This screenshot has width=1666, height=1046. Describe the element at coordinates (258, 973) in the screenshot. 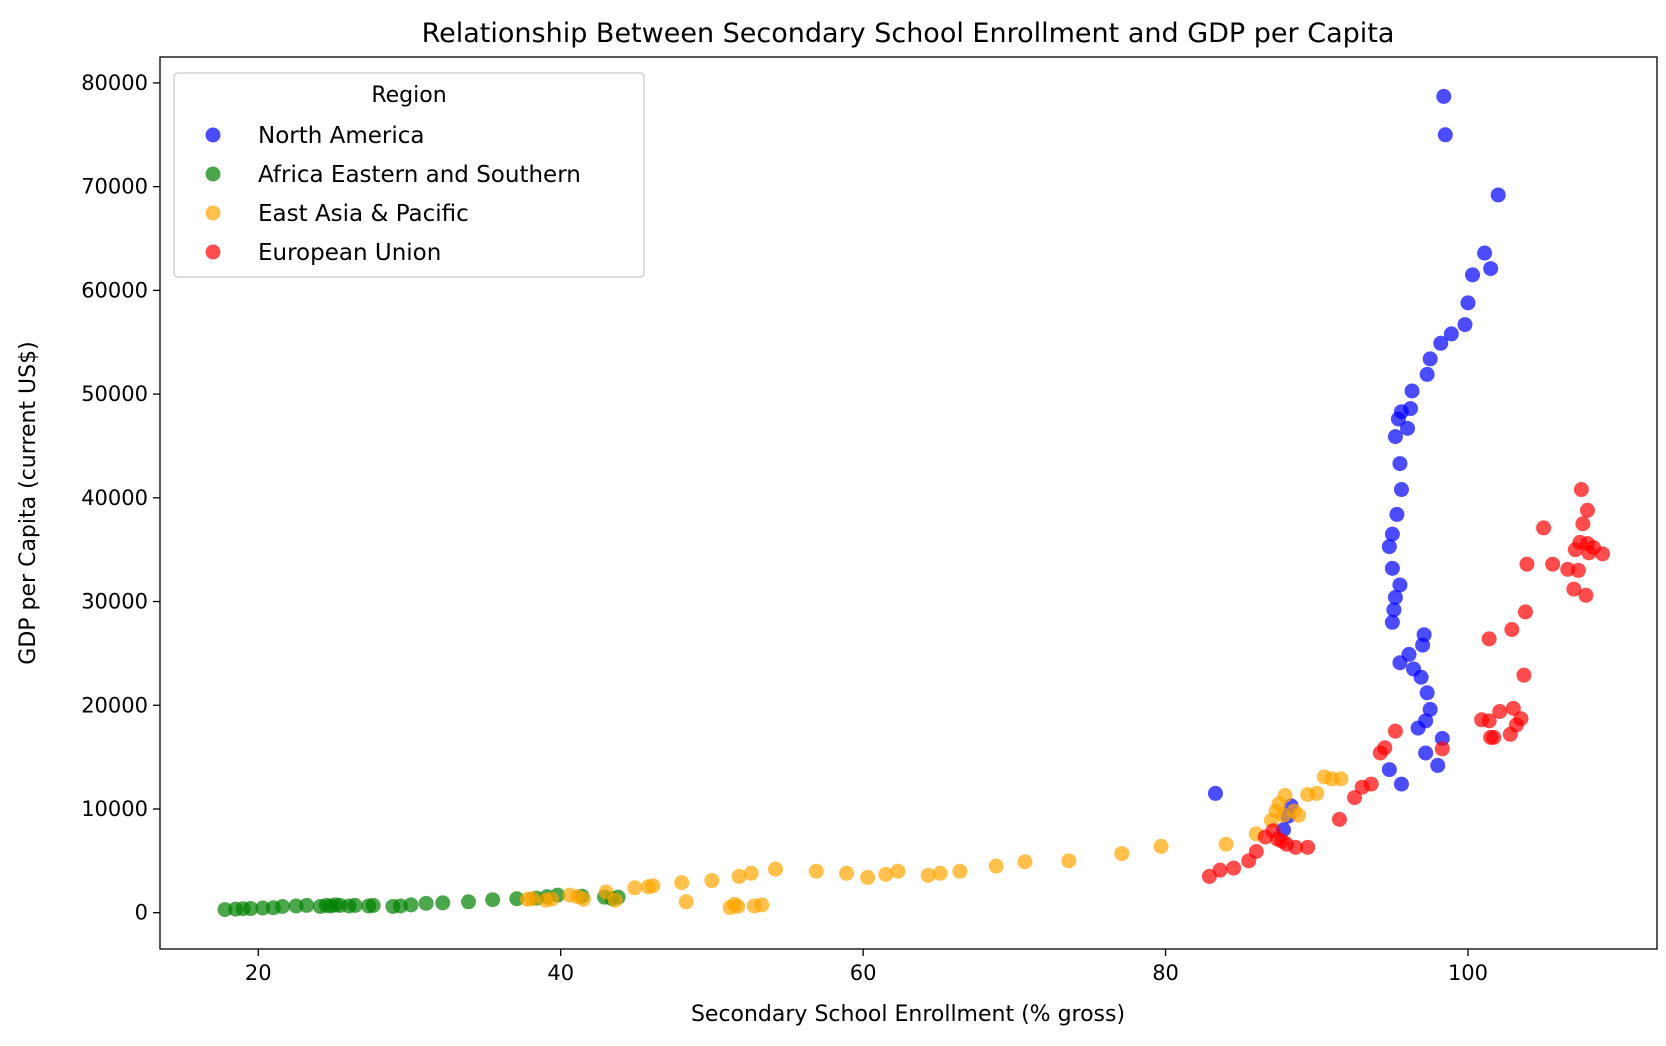

I see `x-tick-label: 20` at that location.